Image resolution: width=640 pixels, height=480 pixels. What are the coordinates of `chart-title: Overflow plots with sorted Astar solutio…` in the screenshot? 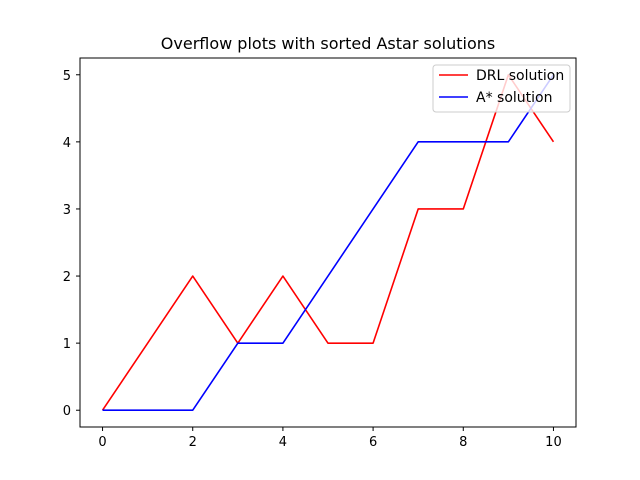 It's located at (328, 43).